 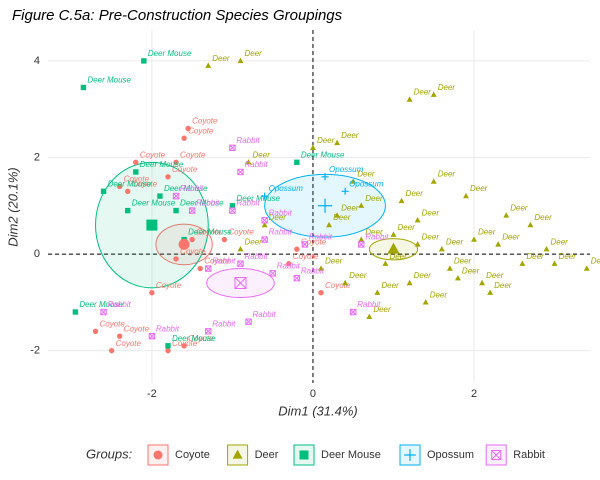 What do you see at coordinates (529, 455) in the screenshot?
I see `legend-label: Rabbit` at bounding box center [529, 455].